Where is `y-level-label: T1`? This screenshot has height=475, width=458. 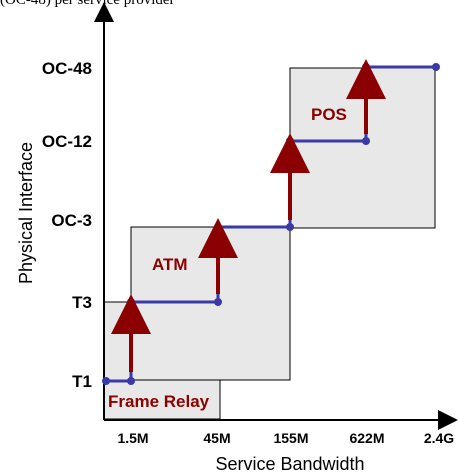 y-level-label: T1 is located at coordinates (82, 381).